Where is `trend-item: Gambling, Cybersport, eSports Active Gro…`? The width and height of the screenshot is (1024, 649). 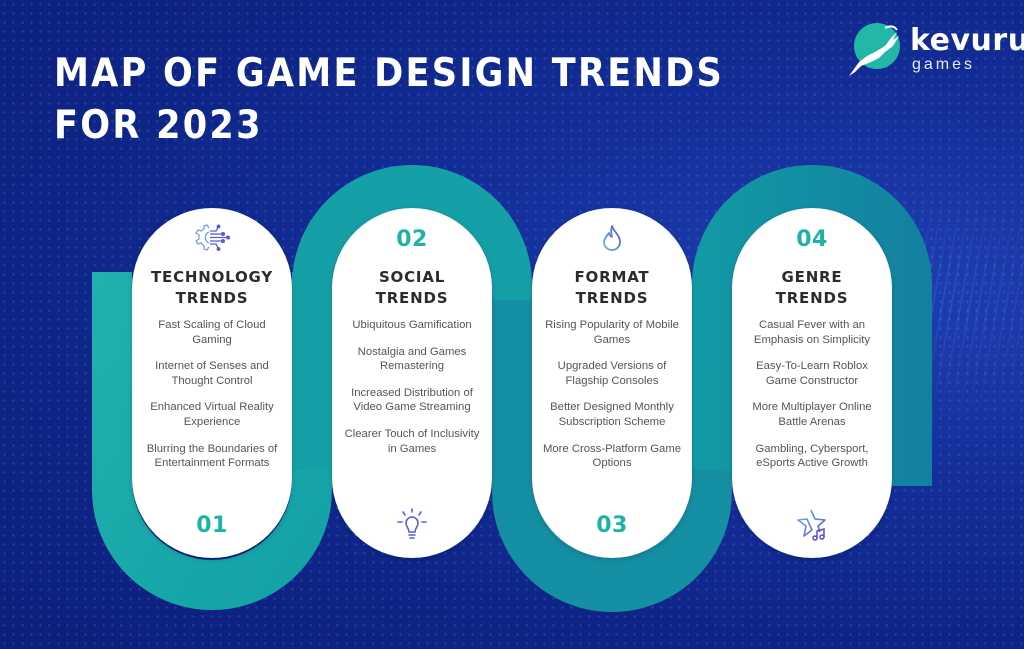
trend-item: Gambling, Cybersport, eSports Active Gro… is located at coordinates (812, 456).